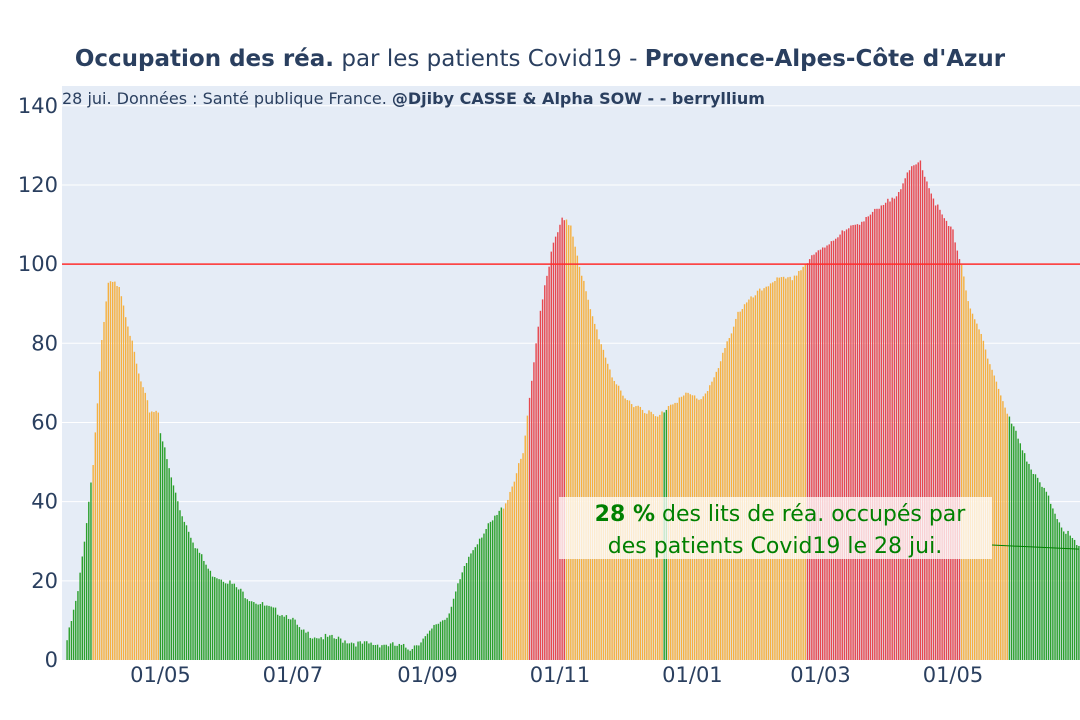 This screenshot has height=720, width=1080. Describe the element at coordinates (489, 59) in the screenshot. I see `chart-title-normal-part: par les patients Covid19 -` at that location.